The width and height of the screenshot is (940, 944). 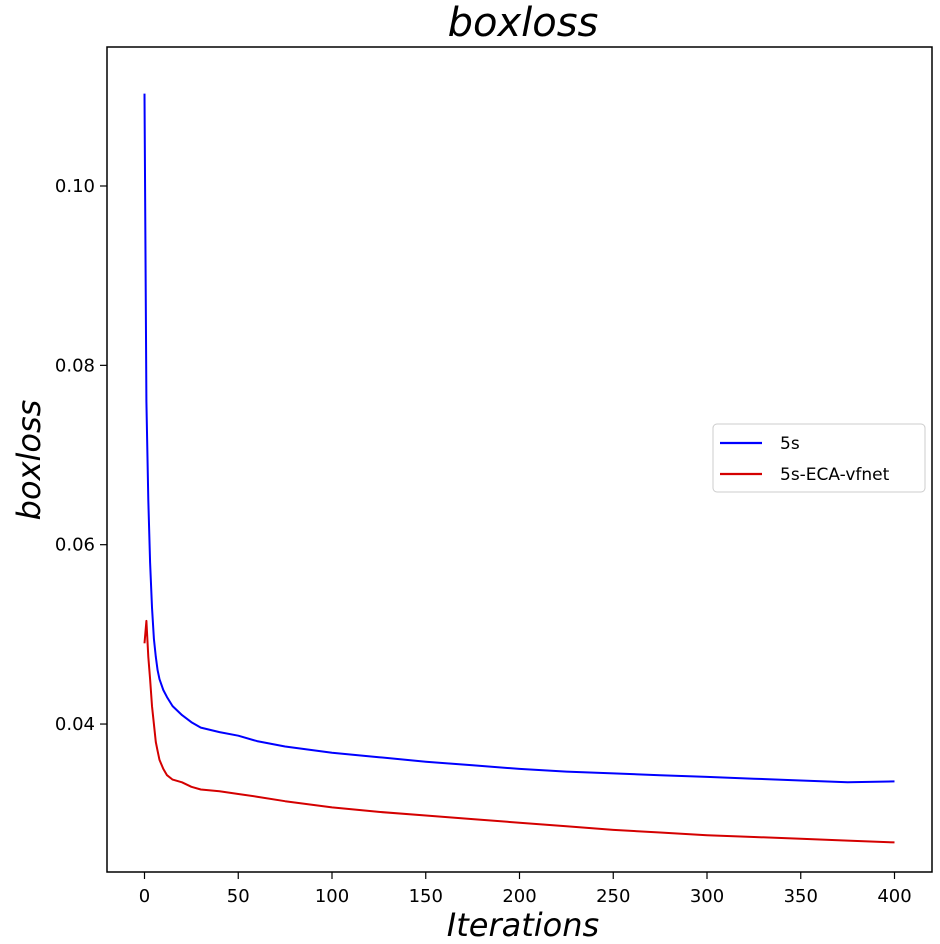 I want to click on y-tick-label: 0.10, so click(x=75, y=186).